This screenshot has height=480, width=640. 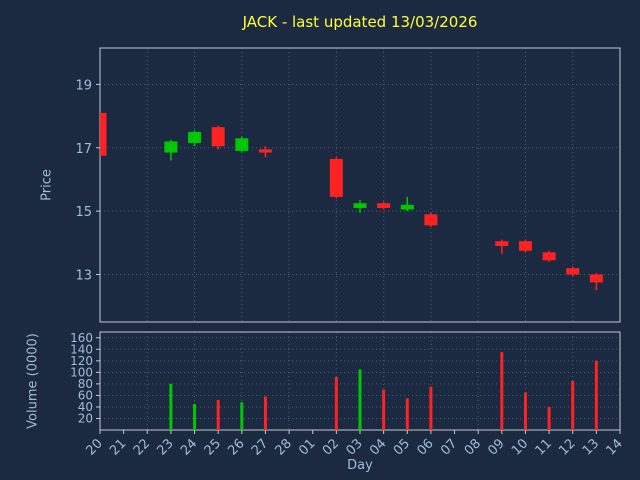 I want to click on day-tick-label: 07, so click(x=449, y=447).